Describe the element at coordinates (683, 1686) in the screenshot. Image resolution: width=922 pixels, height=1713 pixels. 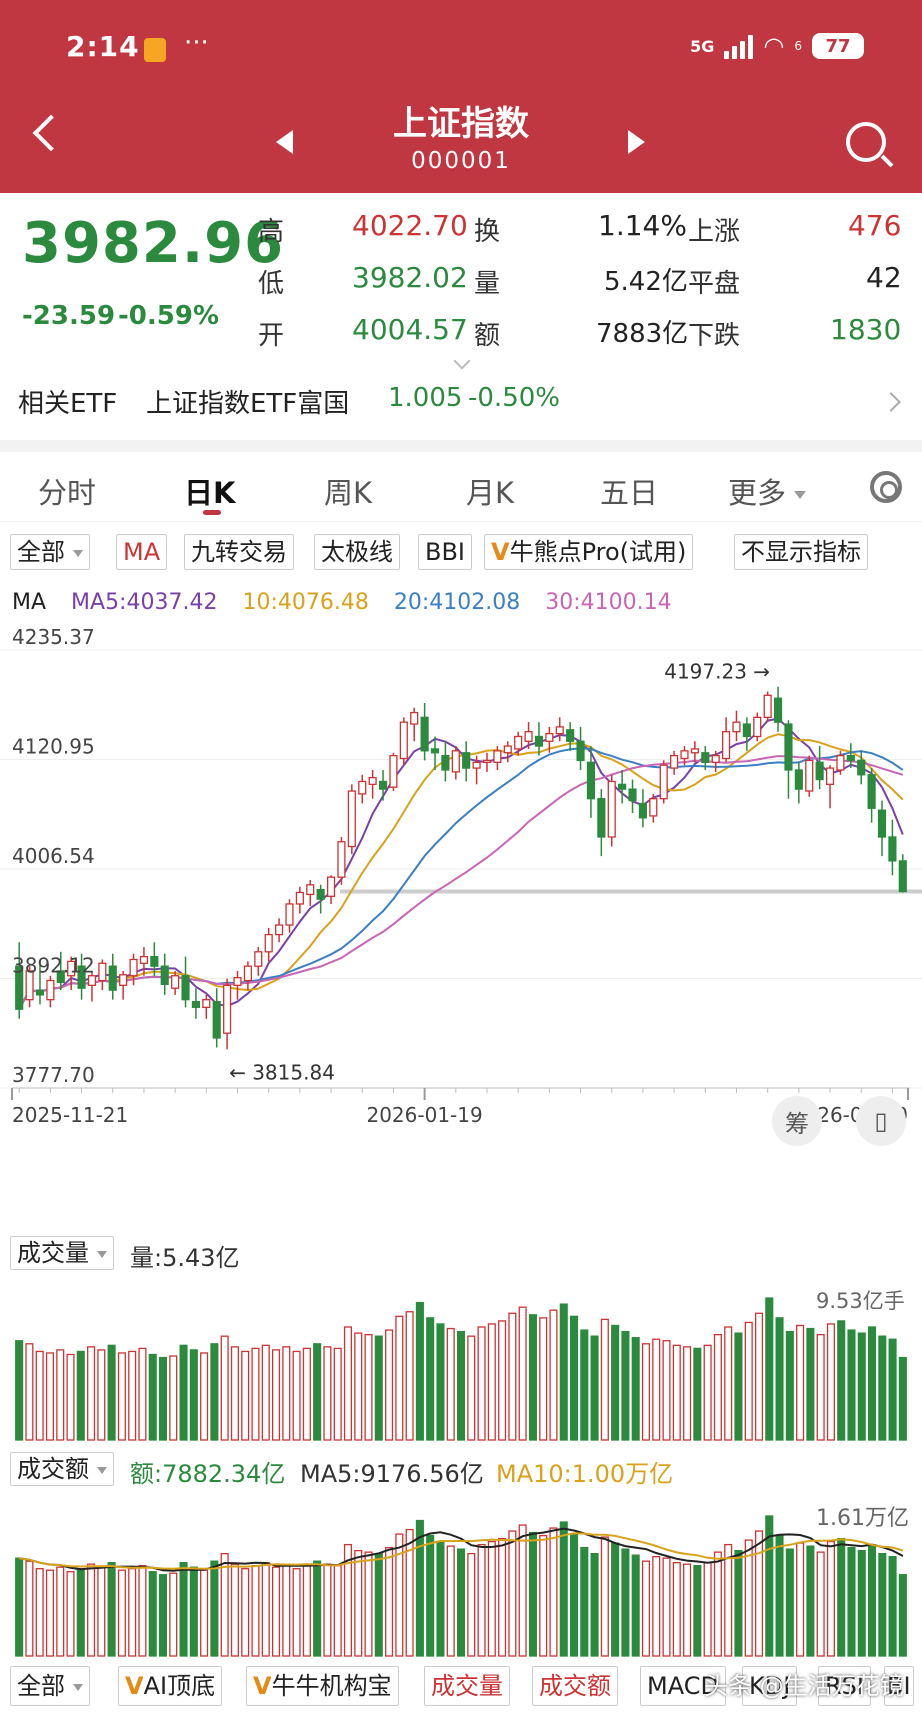
I see `chip-macd: MACD` at that location.